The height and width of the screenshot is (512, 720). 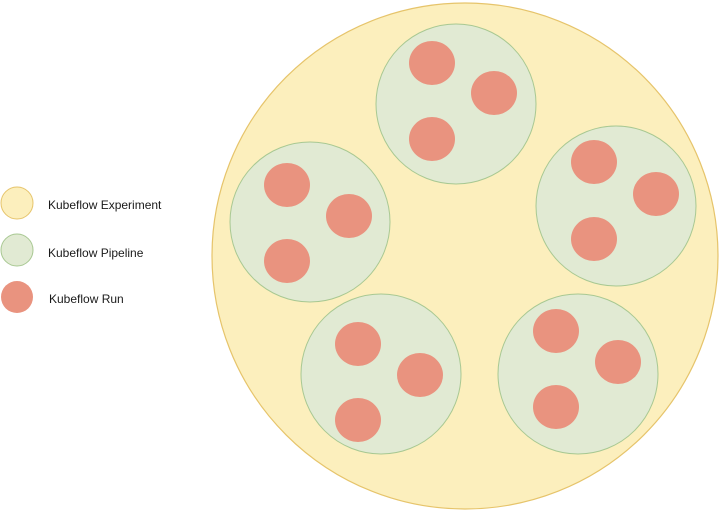 I want to click on legend-label-pipeline: Kubeflow Pipeline, so click(x=96, y=253).